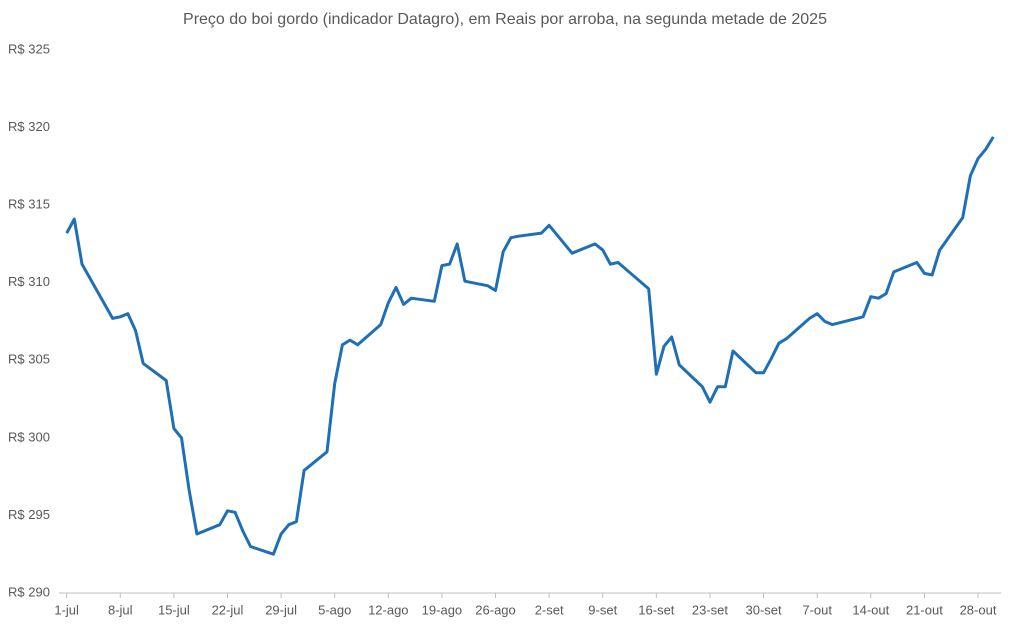 Image resolution: width=1011 pixels, height=629 pixels. Describe the element at coordinates (29, 204) in the screenshot. I see `y-tick-label: R$ 315` at that location.